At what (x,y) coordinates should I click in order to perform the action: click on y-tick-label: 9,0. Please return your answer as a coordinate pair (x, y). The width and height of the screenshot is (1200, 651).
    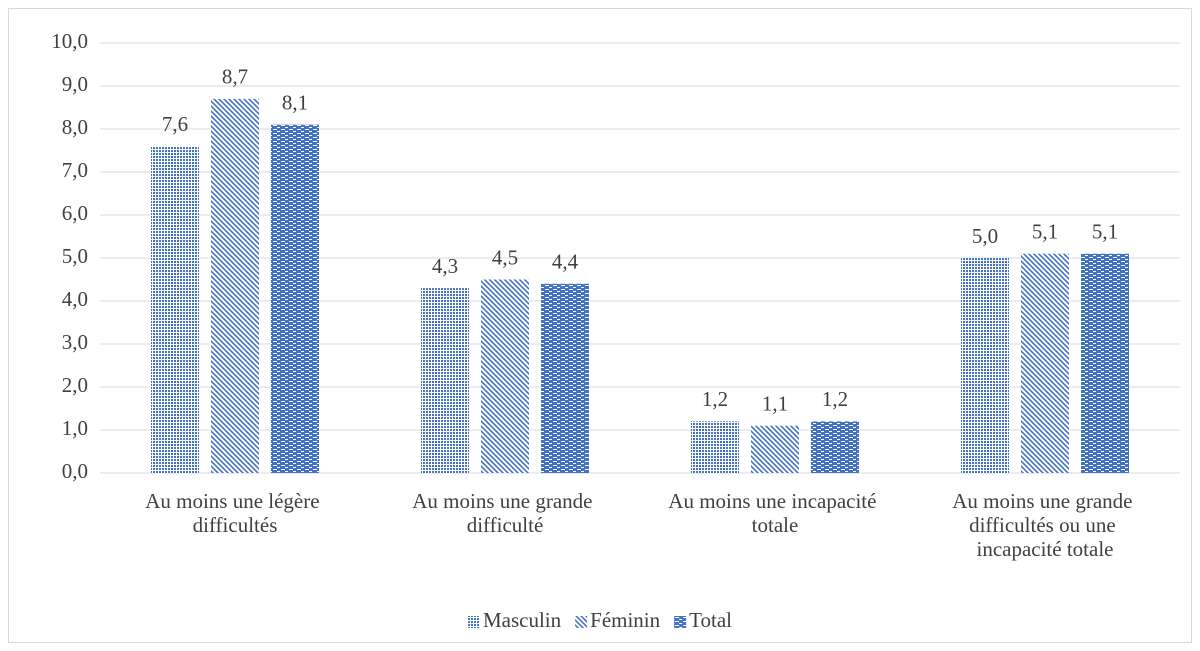
    Looking at the image, I should click on (75, 84).